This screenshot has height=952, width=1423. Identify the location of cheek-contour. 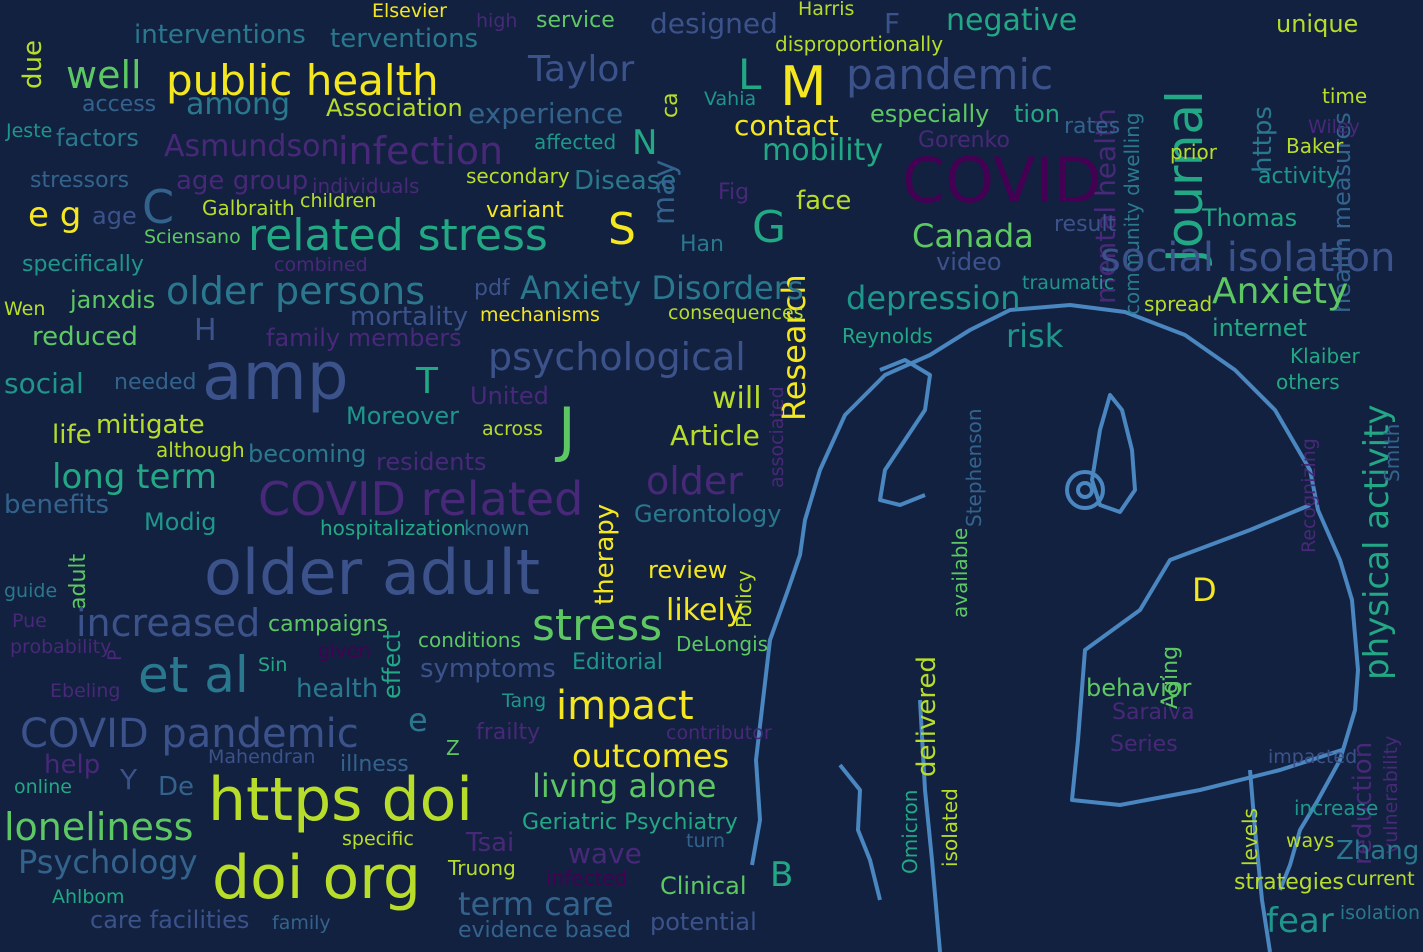
(930, 825).